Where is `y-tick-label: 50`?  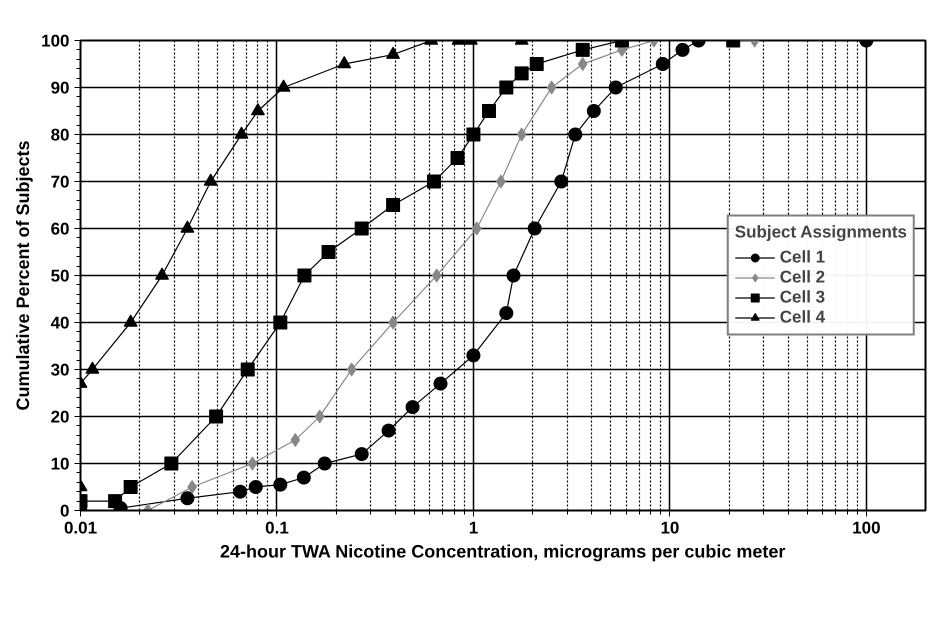 y-tick-label: 50 is located at coordinates (60, 276).